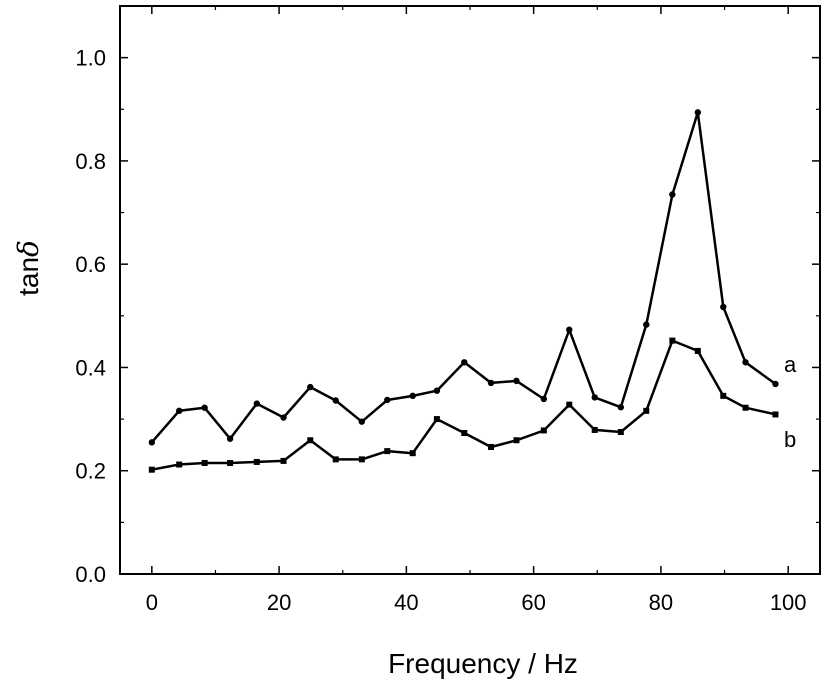 This screenshot has height=684, width=827. I want to click on x-tick-label: 80, so click(661, 602).